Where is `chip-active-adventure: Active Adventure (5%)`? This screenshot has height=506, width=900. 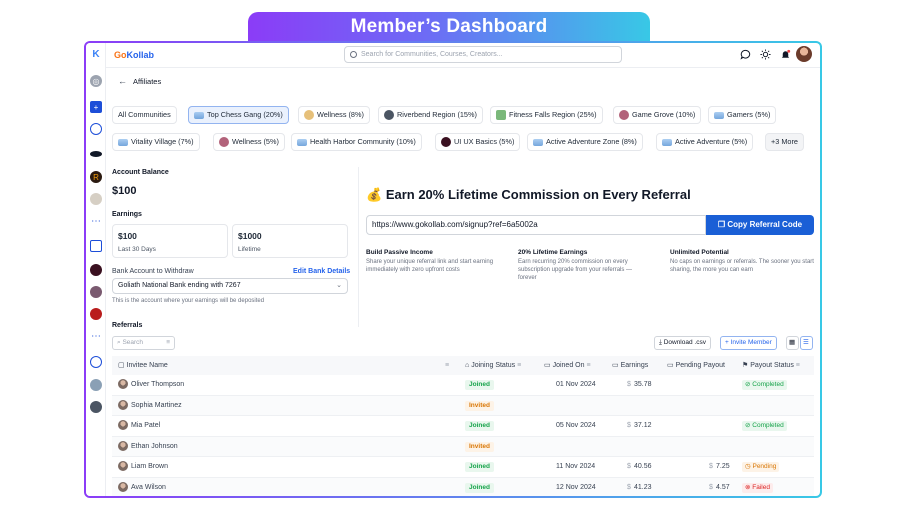
chip-active-adventure: Active Adventure (5%) is located at coordinates (705, 142).